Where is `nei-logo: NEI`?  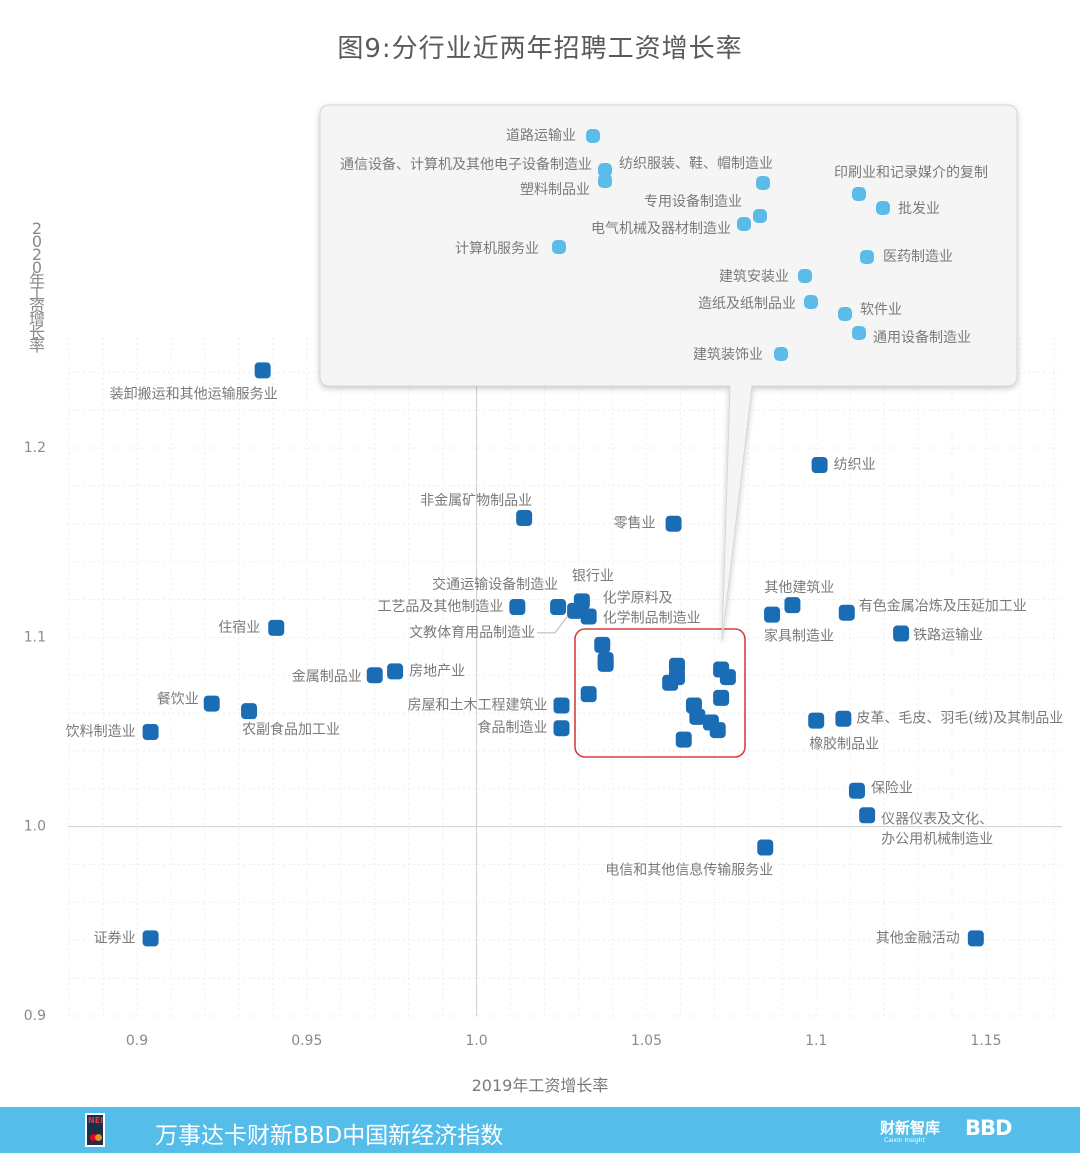
nei-logo: NEI is located at coordinates (95, 1130).